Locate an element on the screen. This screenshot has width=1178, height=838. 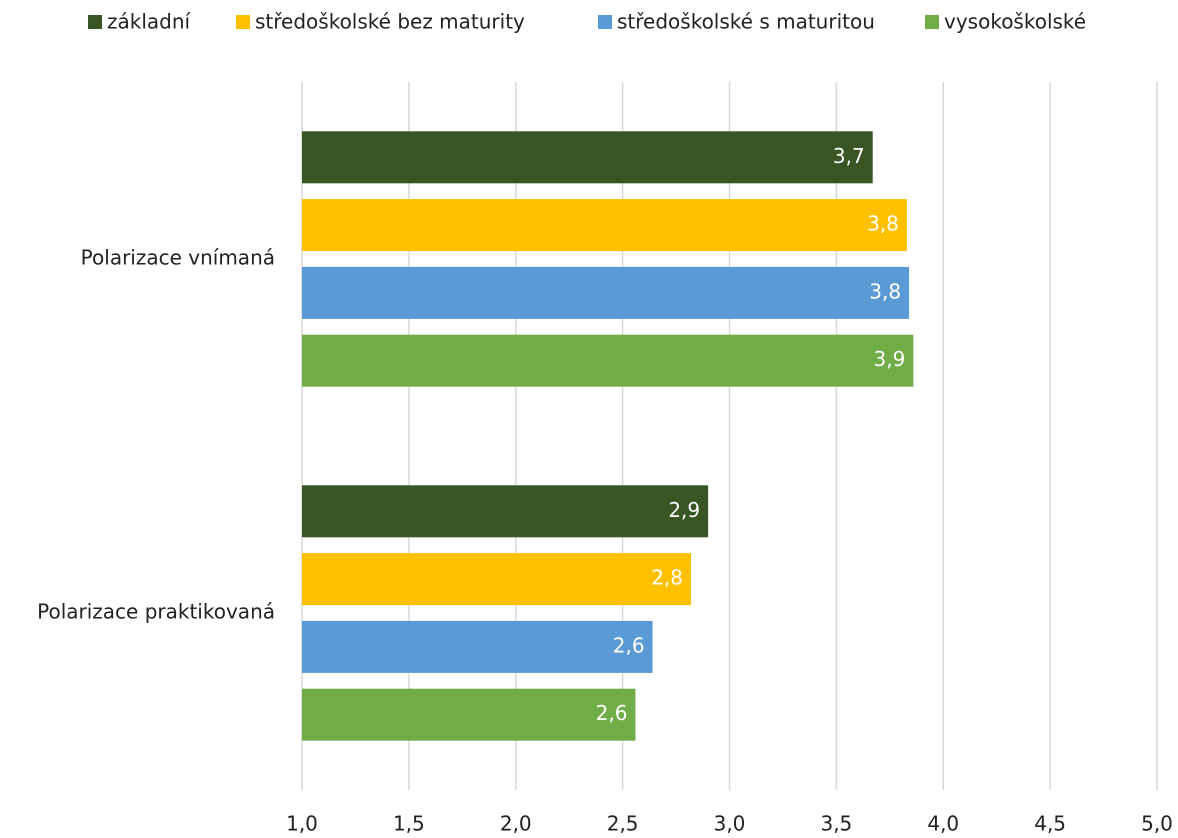
category-label: Polarizace vnímaná is located at coordinates (178, 258).